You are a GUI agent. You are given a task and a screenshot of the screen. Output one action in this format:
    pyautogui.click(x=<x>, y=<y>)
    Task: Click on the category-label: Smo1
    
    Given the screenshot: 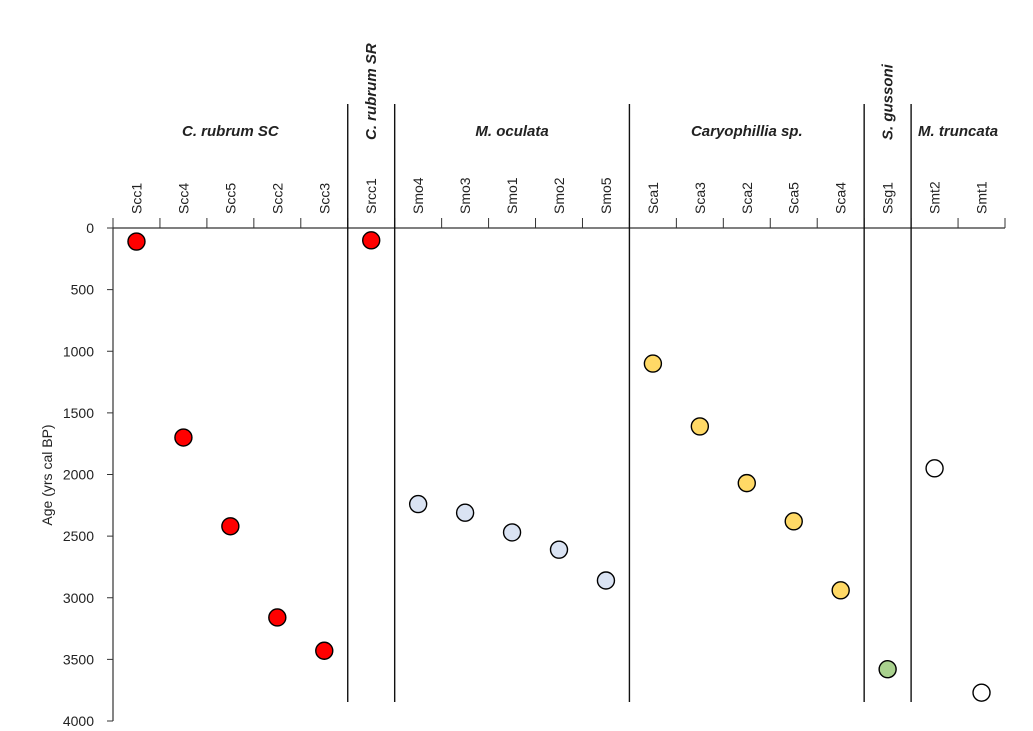 What is the action you would take?
    pyautogui.click(x=512, y=195)
    